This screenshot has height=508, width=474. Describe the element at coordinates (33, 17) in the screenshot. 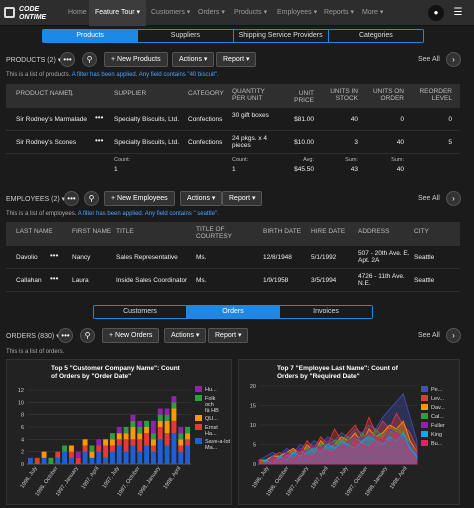

I see `logo-text-line2: ONTIME` at that location.